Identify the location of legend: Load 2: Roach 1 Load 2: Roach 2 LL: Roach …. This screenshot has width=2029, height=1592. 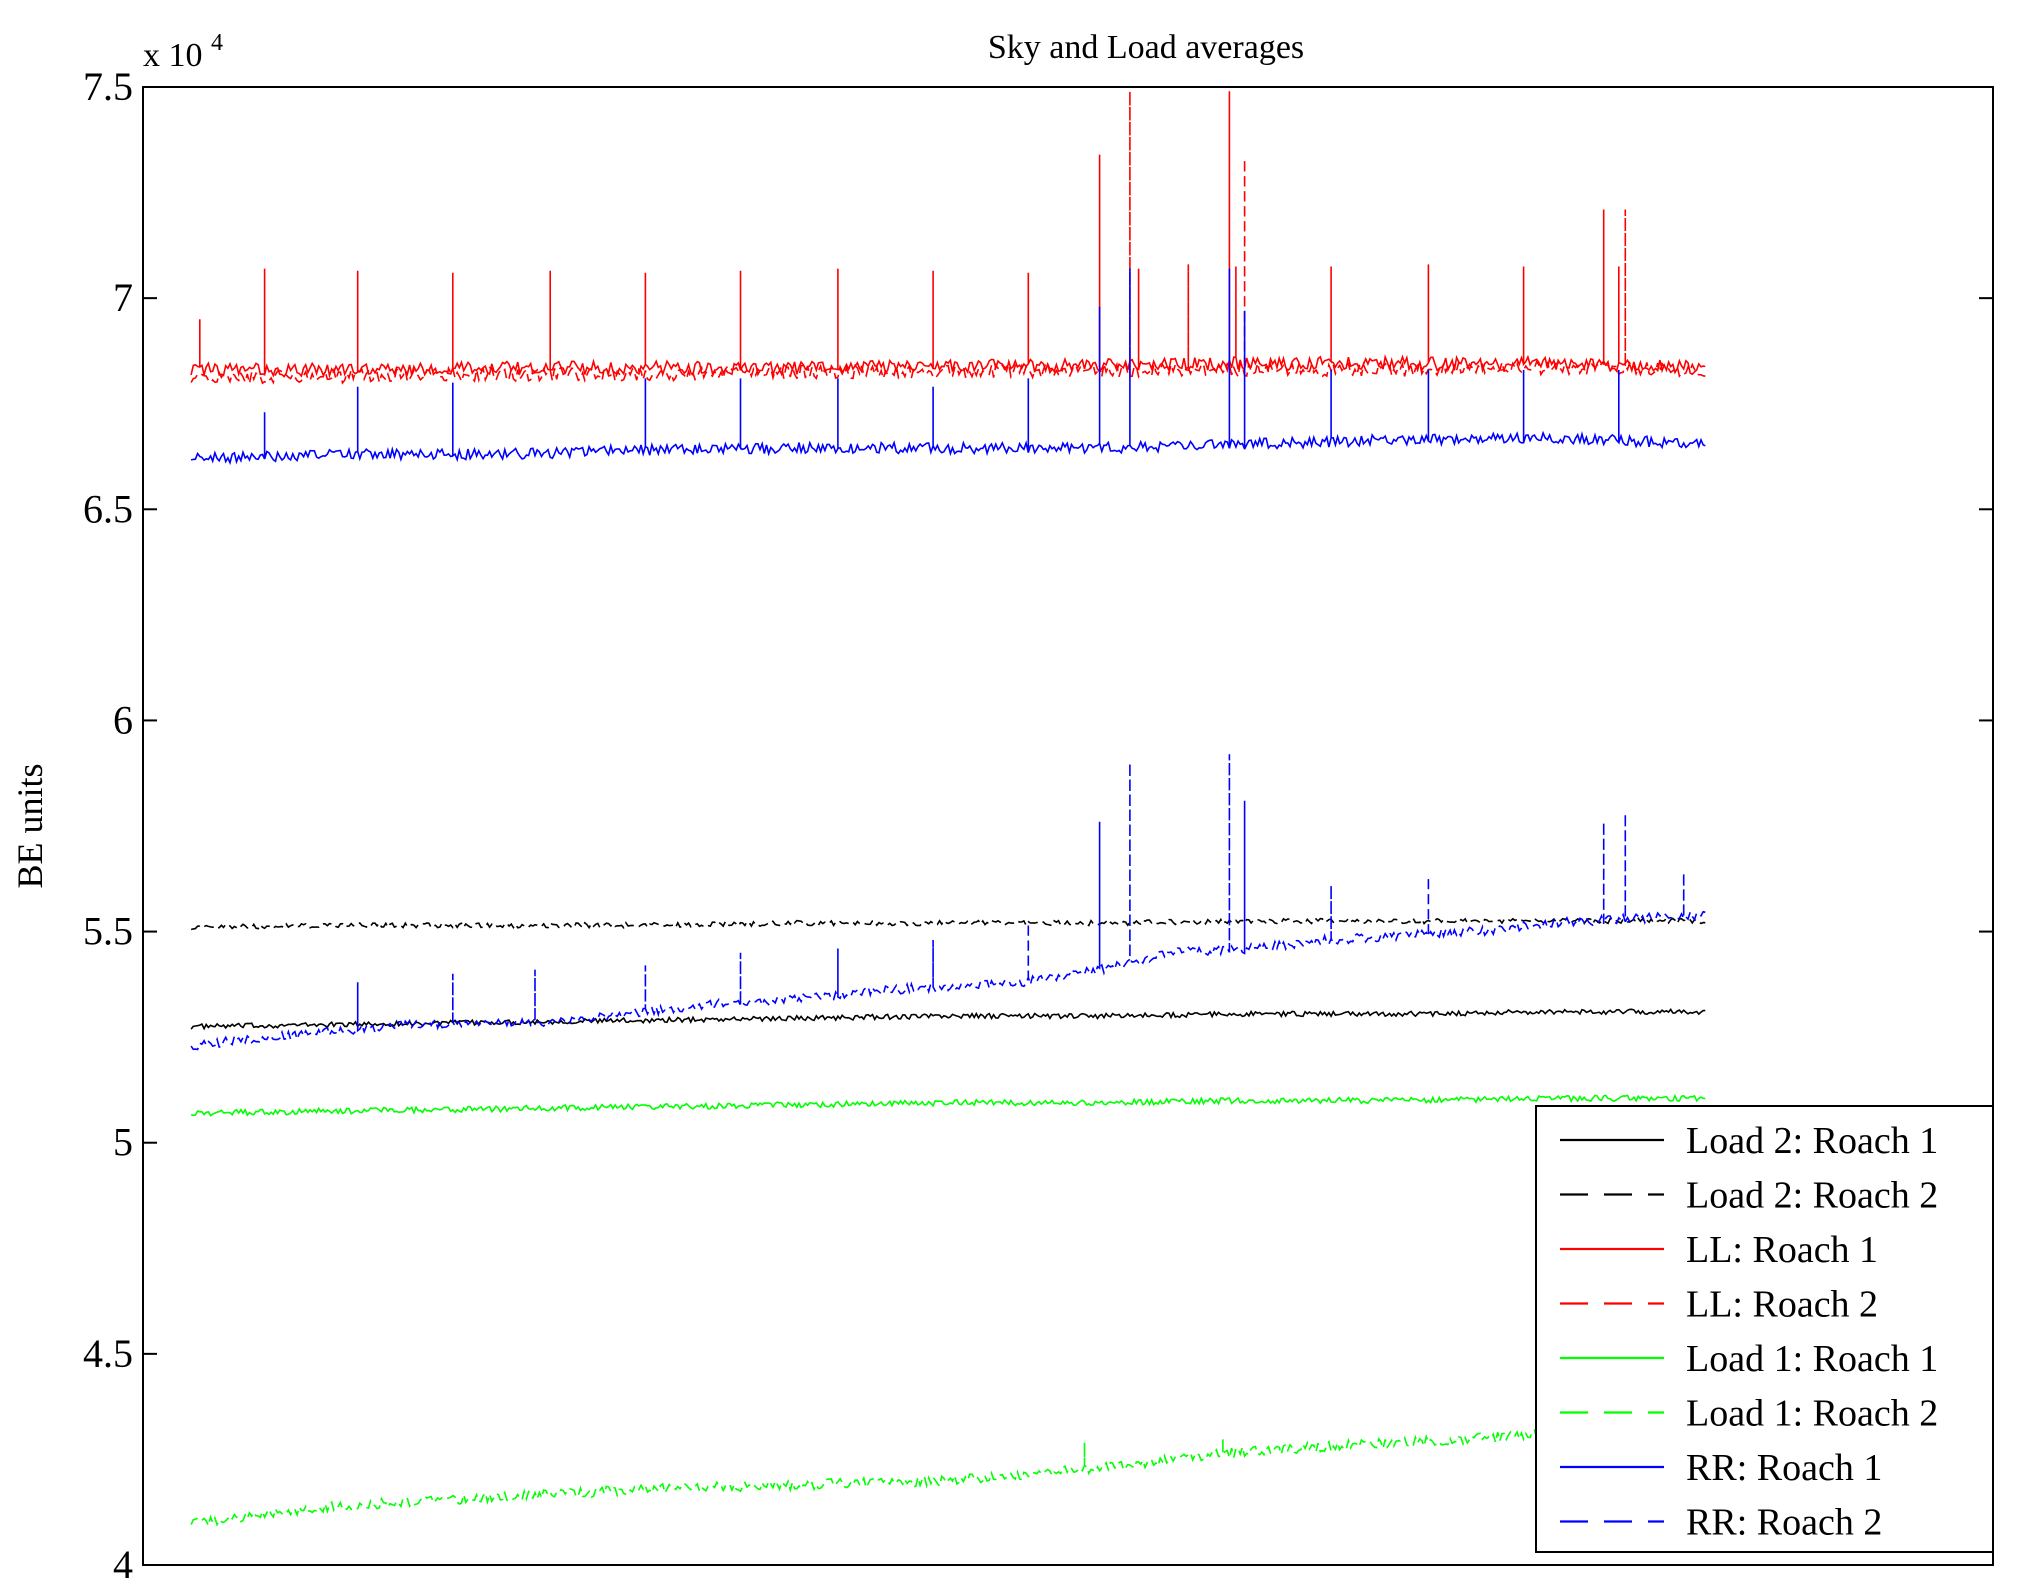
(1764, 1329).